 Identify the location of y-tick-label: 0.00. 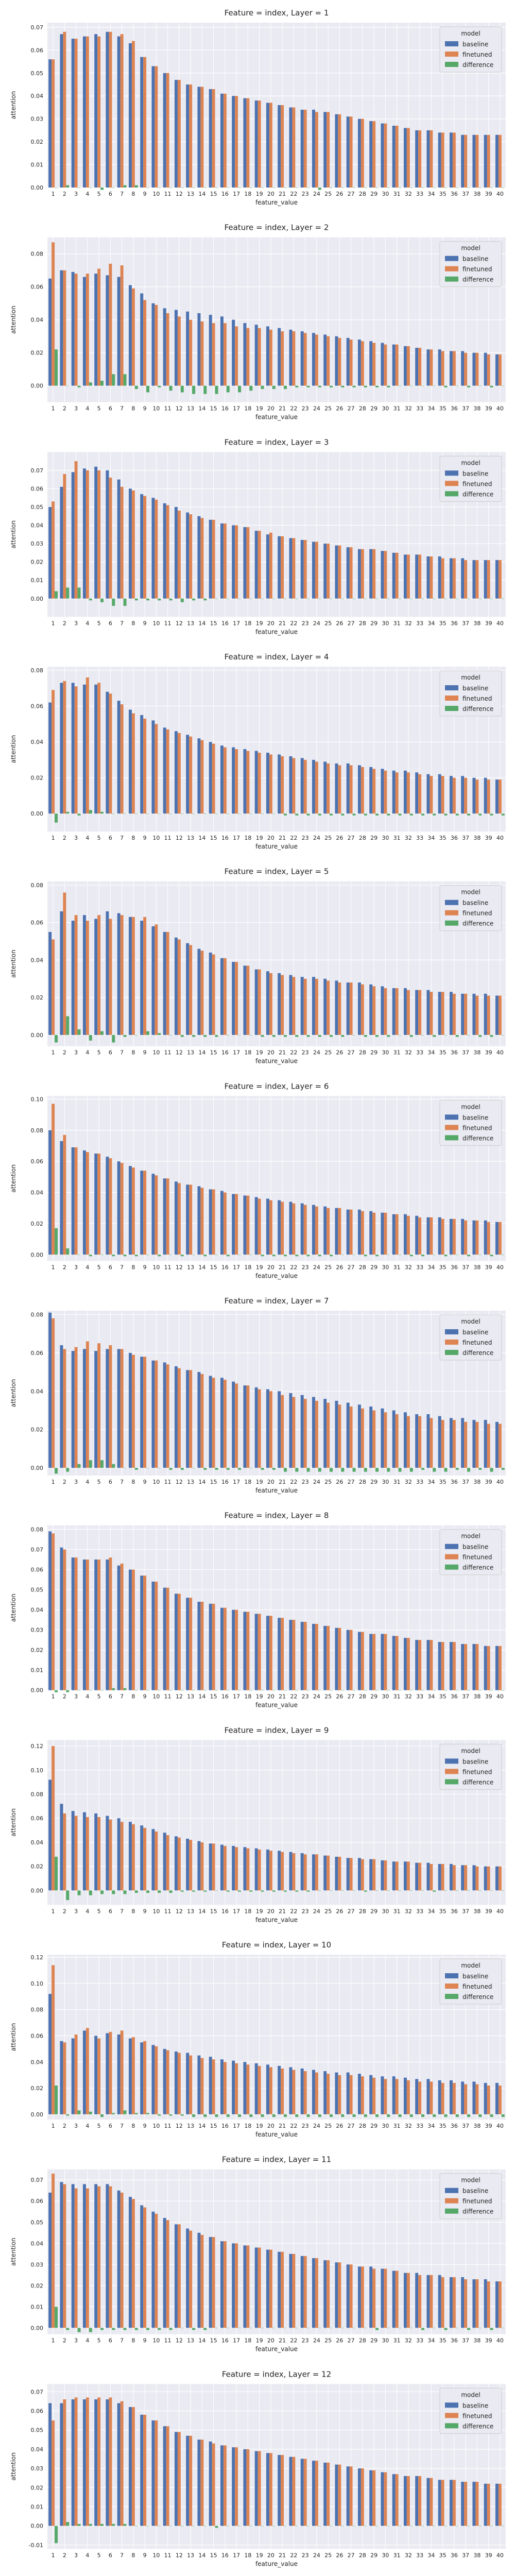
(37, 1890).